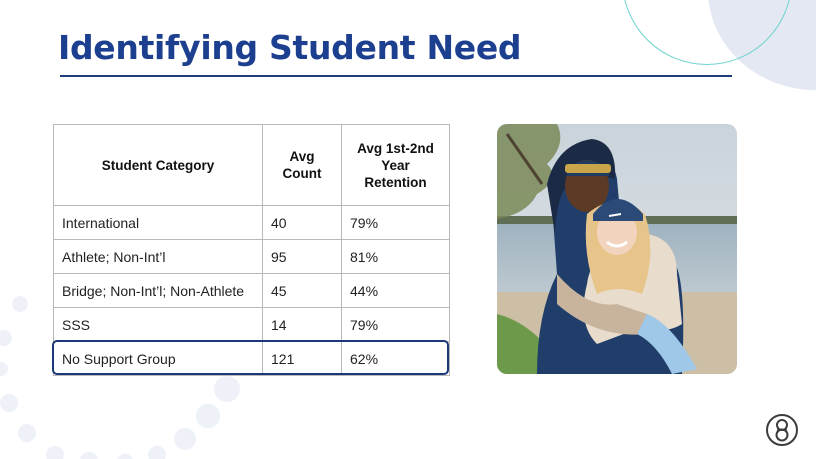 This screenshot has width=816, height=459. I want to click on cell-category: Bridge; Non-Int’l; Non-Athlete, so click(158, 290).